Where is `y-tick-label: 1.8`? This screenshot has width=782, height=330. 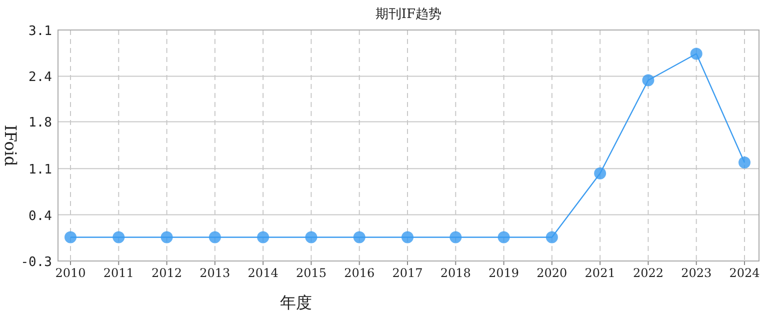 y-tick-label: 1.8 is located at coordinates (40, 123).